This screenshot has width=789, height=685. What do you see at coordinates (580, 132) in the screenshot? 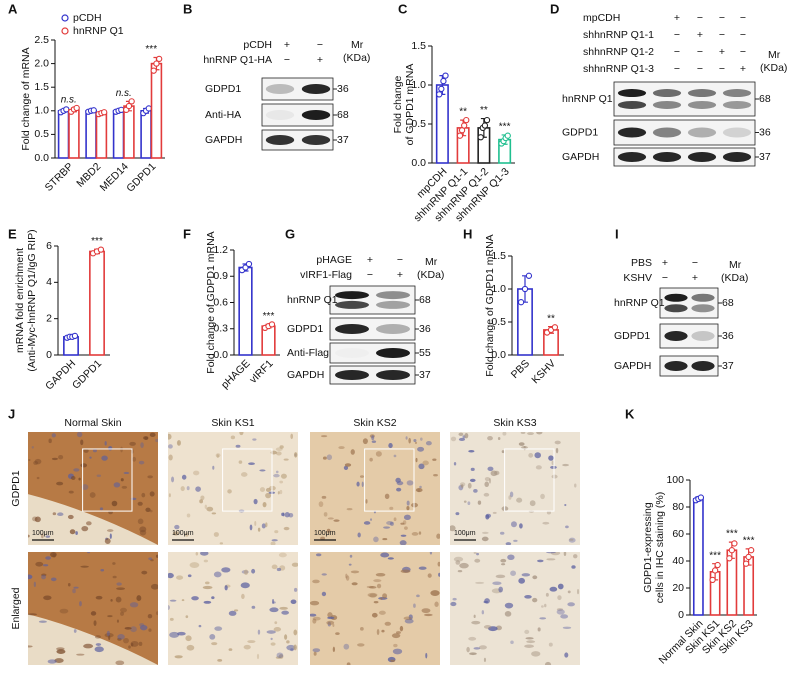
I see `band-label: GDPD1` at bounding box center [580, 132].